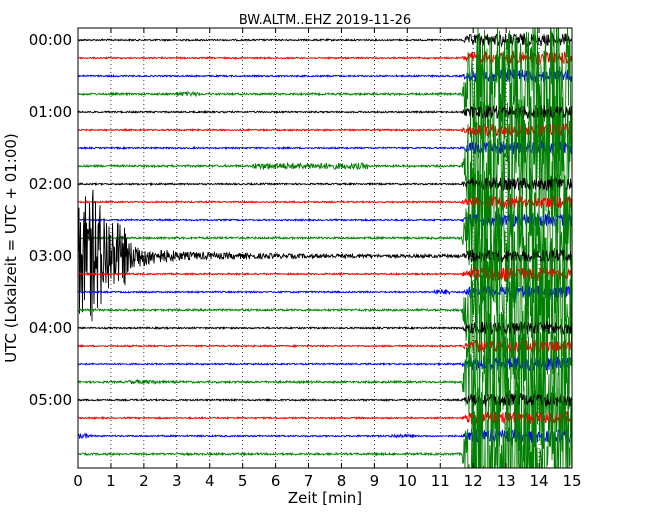 This screenshot has width=650, height=520. What do you see at coordinates (78, 481) in the screenshot?
I see `x-tick-label: 0` at bounding box center [78, 481].